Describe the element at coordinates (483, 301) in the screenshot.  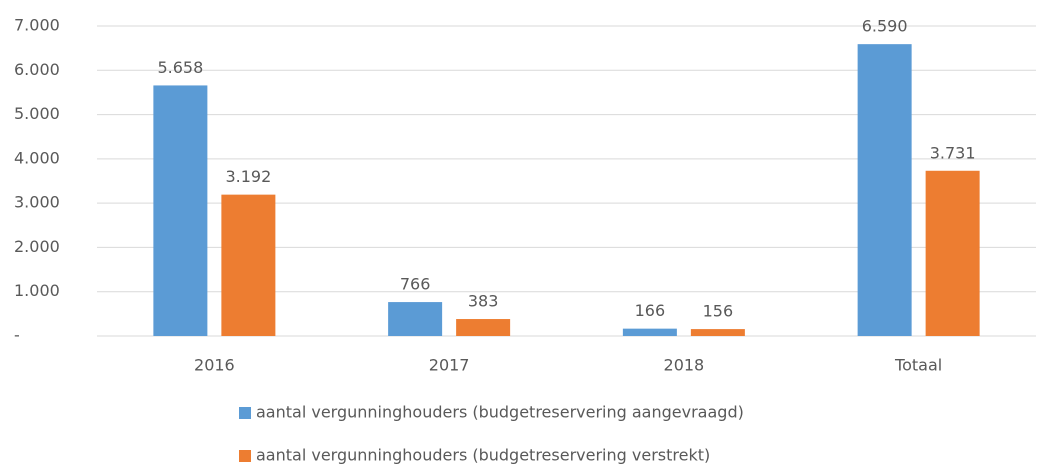
I see `data-label: 383` at that location.